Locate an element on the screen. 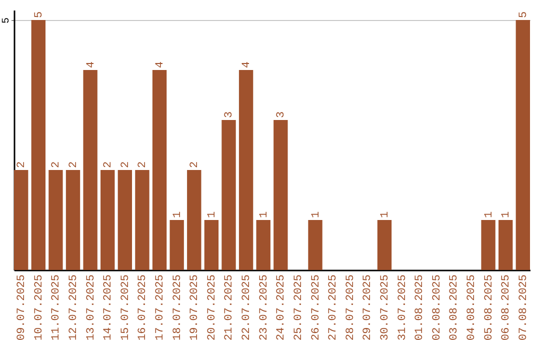  x-tick-label: 28.07.2025 is located at coordinates (350, 307).